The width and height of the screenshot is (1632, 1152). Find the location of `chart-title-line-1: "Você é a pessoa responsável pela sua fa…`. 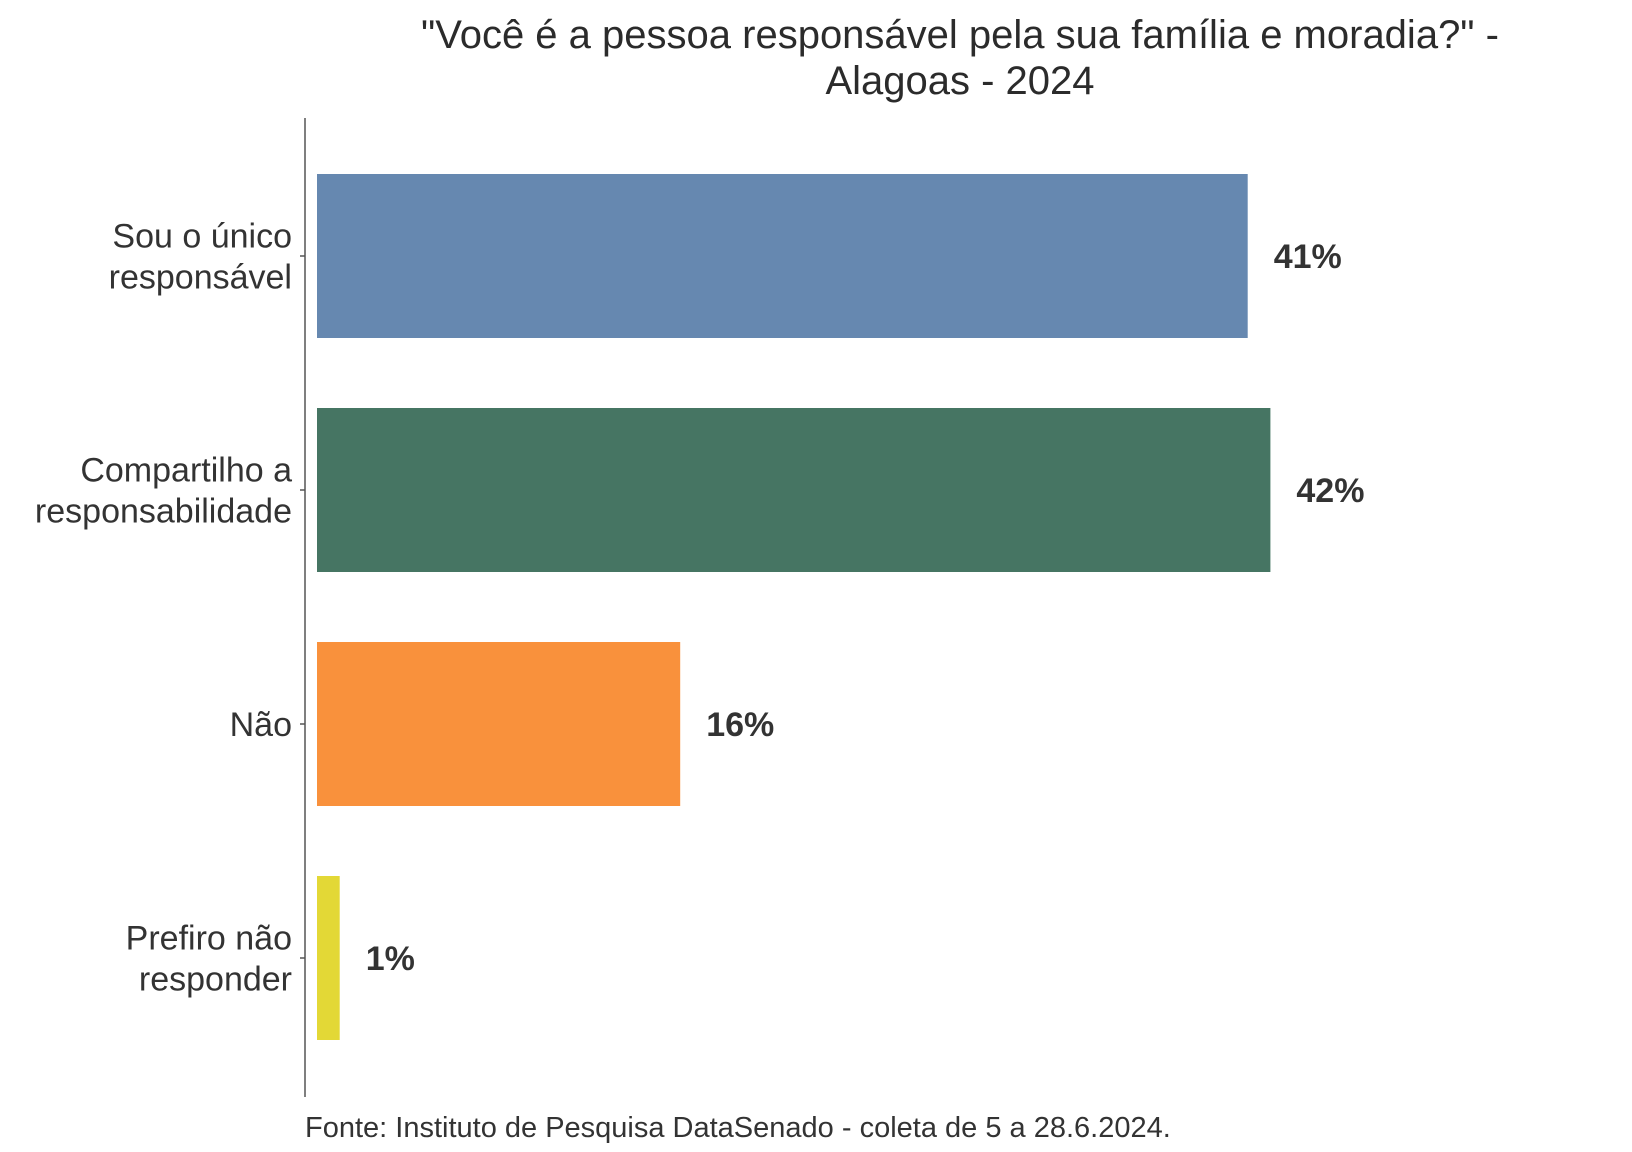

chart-title-line-1: "Você é a pessoa responsável pela sua fa… is located at coordinates (960, 35).